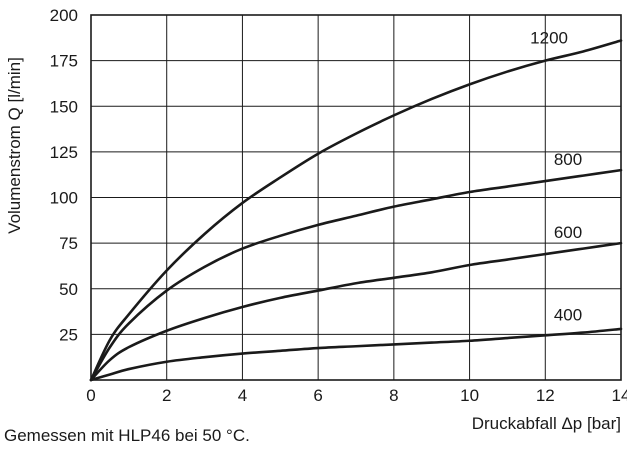  Describe the element at coordinates (68, 289) in the screenshot. I see `y-tick-label: 50` at that location.